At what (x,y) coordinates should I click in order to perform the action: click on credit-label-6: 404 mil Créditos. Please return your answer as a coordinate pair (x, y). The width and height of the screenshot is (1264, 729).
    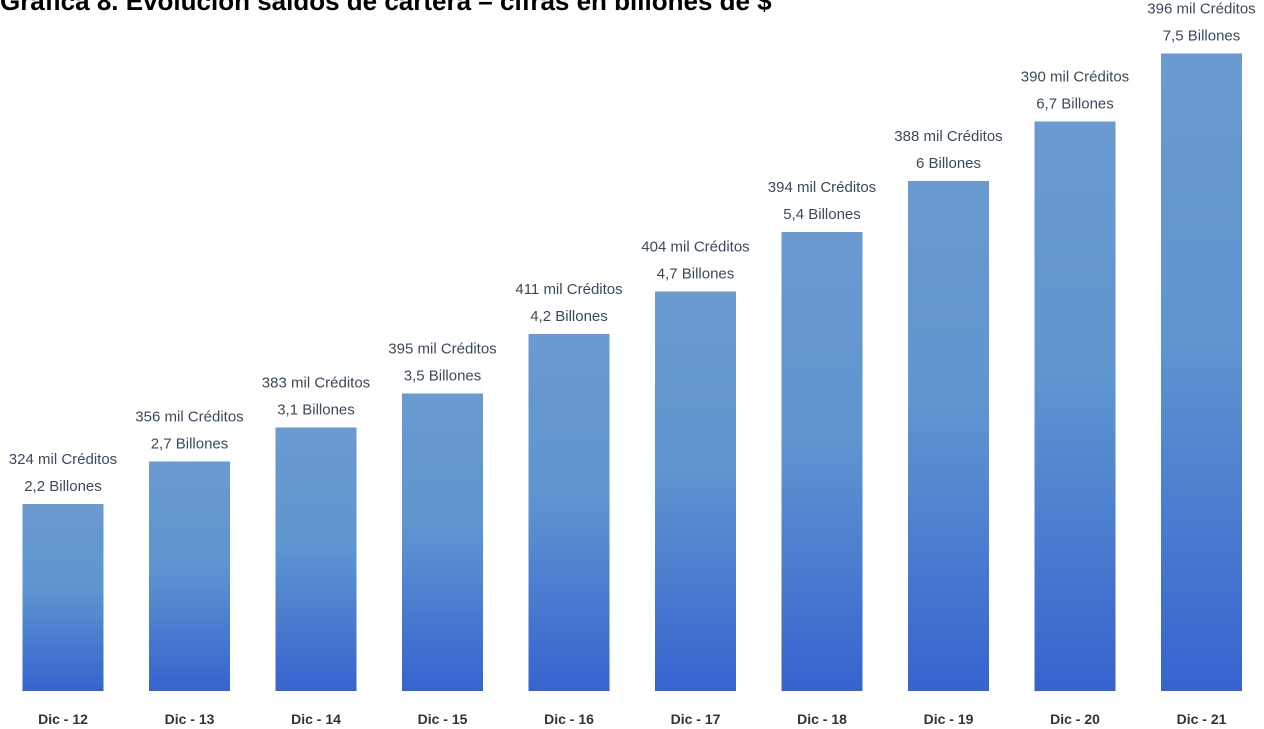
    Looking at the image, I should click on (695, 247).